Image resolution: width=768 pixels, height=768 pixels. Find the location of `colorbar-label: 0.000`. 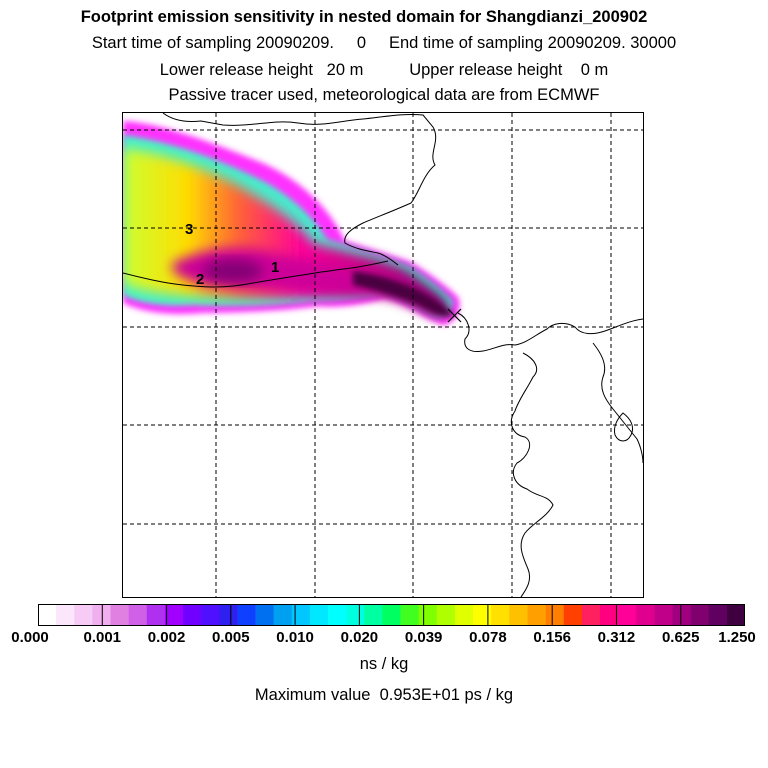

colorbar-label: 0.000 is located at coordinates (30, 637).